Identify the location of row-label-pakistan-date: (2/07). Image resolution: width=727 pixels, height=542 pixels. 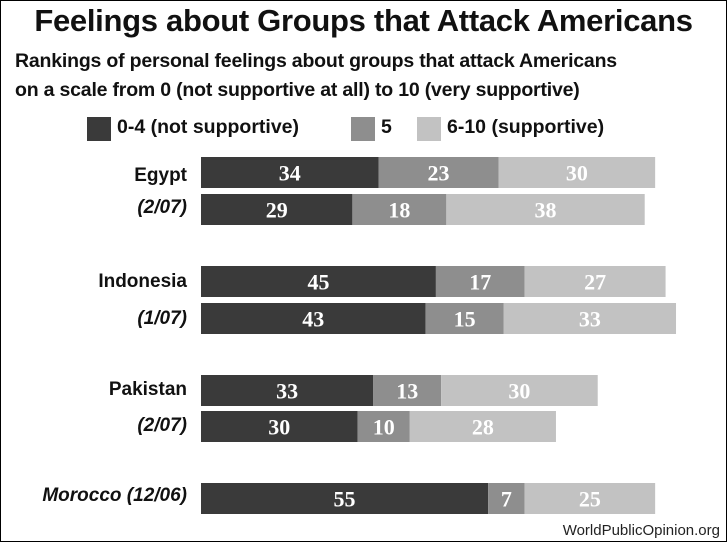
(162, 425).